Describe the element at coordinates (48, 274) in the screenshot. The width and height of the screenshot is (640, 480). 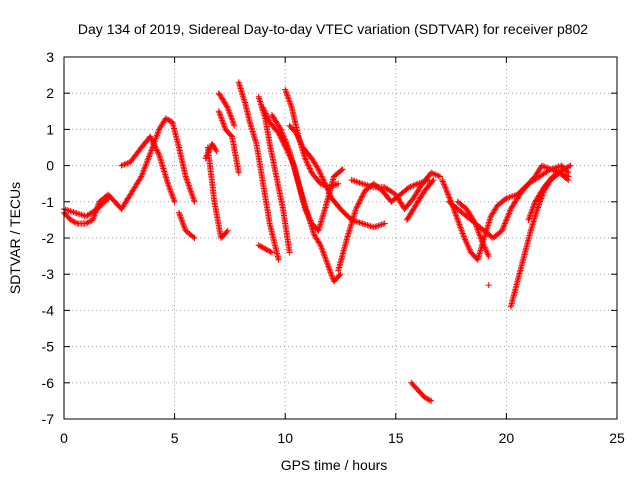
I see `y-tick-label: -3` at that location.